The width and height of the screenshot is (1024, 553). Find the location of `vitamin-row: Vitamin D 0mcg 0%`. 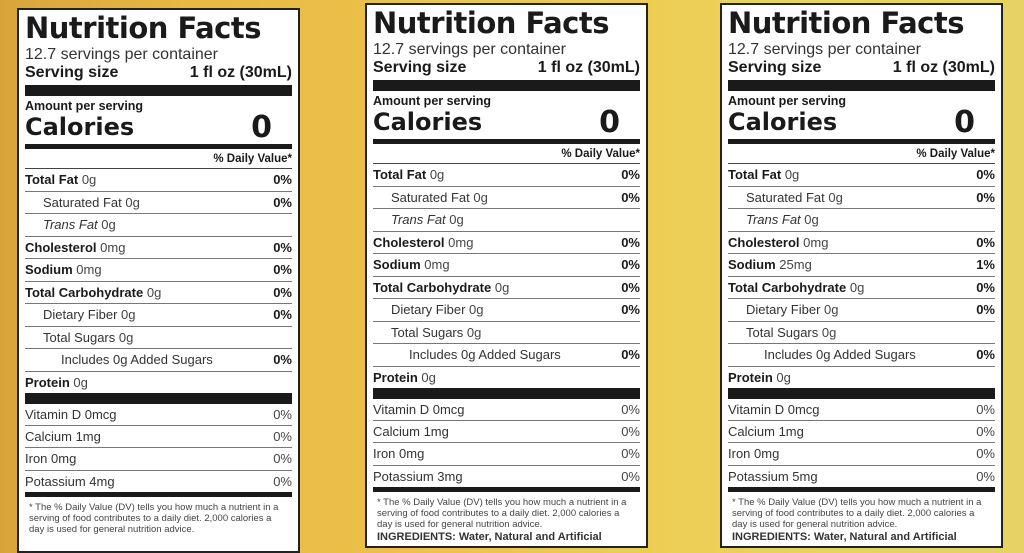

vitamin-row: Vitamin D 0mcg 0% is located at coordinates (861, 410).